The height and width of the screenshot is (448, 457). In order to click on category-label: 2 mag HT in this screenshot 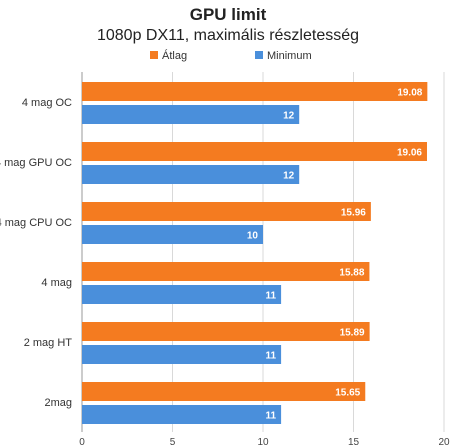, I will do `click(48, 343)`.